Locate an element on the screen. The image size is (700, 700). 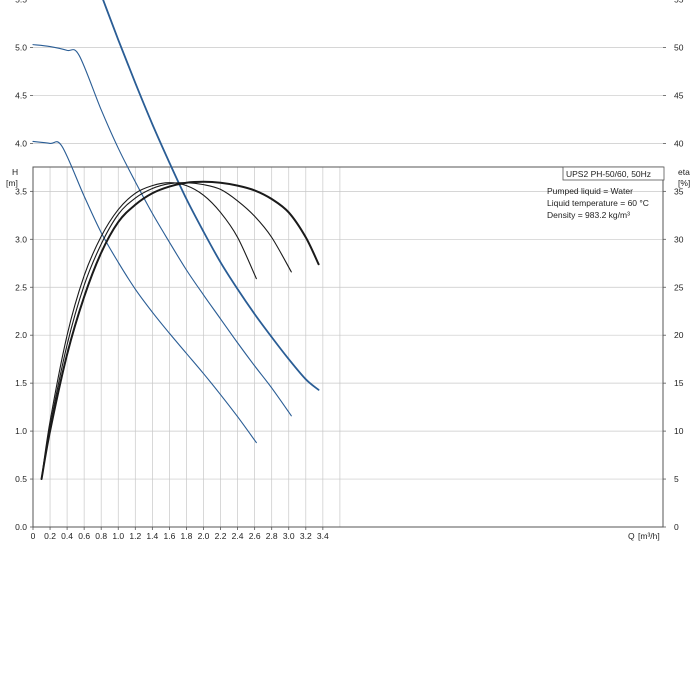
x-tick-label: 1.4 is located at coordinates (152, 536).